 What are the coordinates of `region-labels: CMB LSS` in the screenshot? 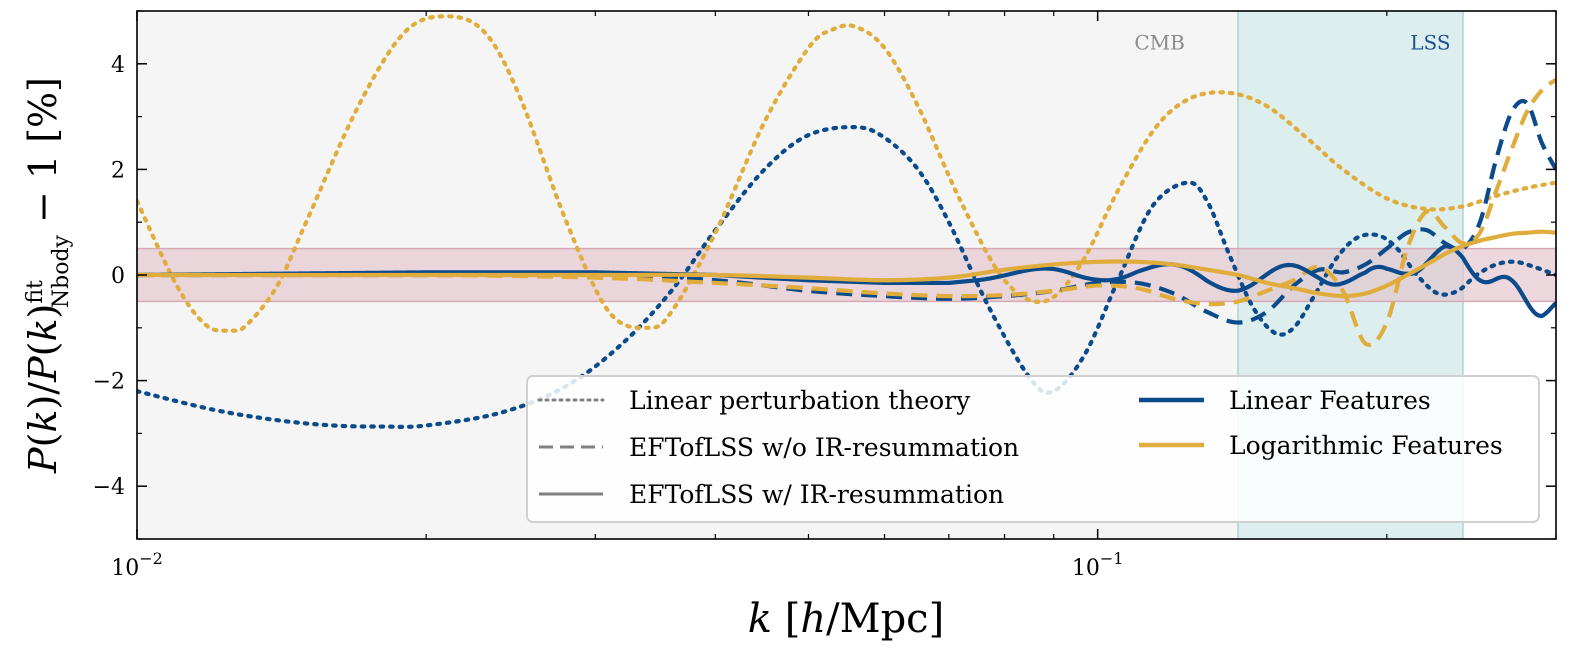 It's located at (1292, 43).